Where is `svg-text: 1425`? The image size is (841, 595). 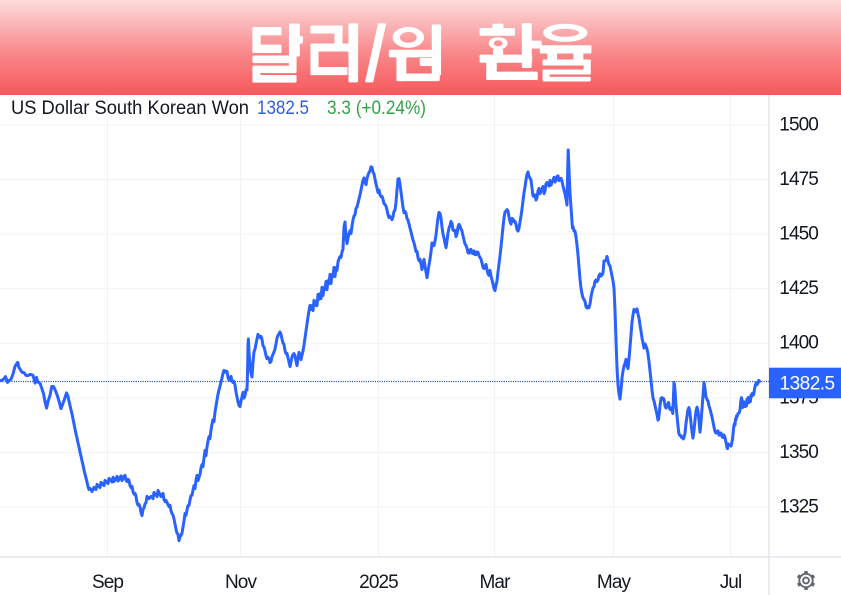 svg-text: 1425 is located at coordinates (798, 288).